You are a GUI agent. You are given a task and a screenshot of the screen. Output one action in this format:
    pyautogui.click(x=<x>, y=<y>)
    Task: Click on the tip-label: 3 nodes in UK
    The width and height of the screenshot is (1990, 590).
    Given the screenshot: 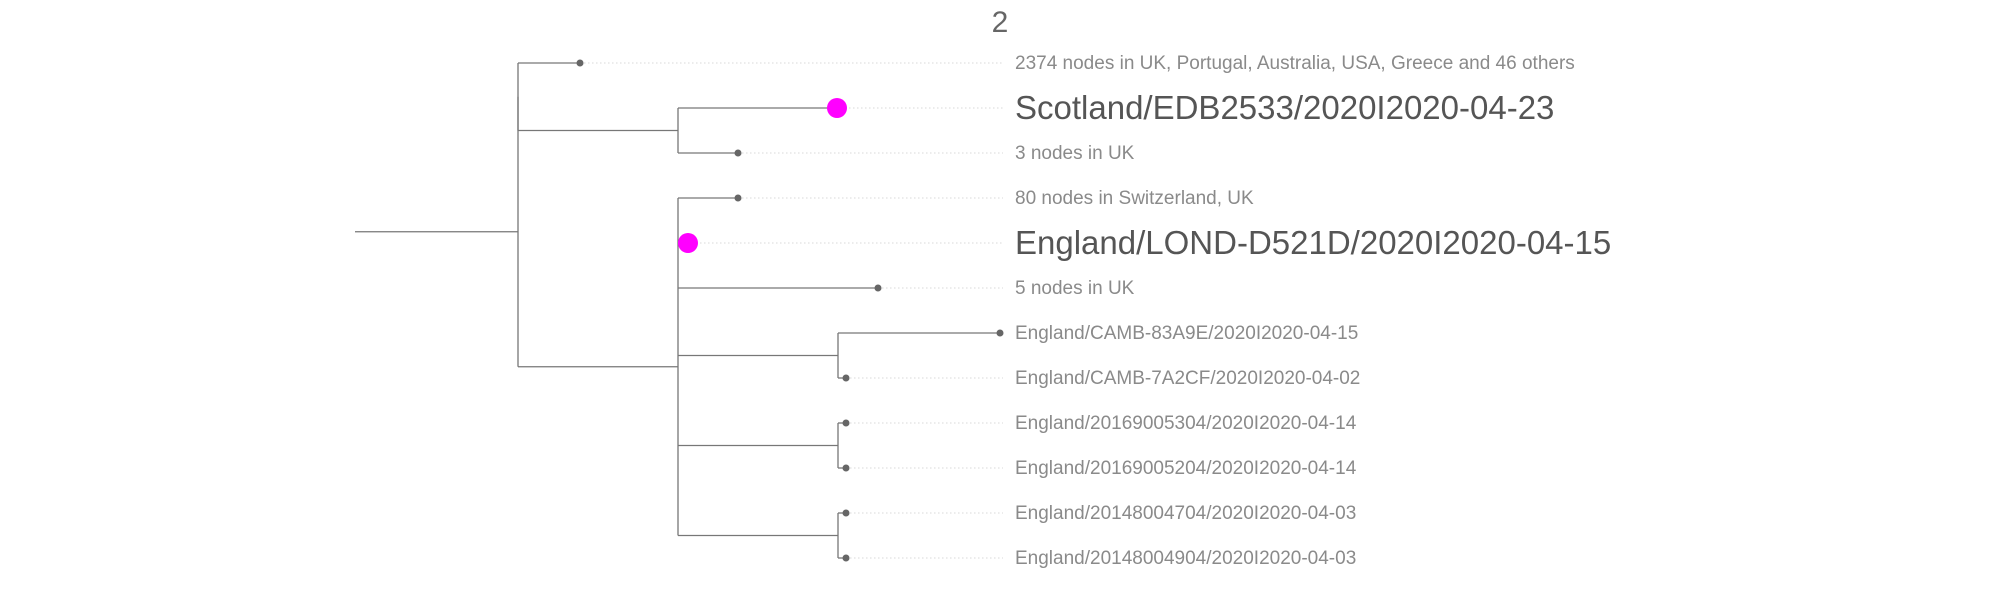 What is the action you would take?
    pyautogui.click(x=1075, y=153)
    